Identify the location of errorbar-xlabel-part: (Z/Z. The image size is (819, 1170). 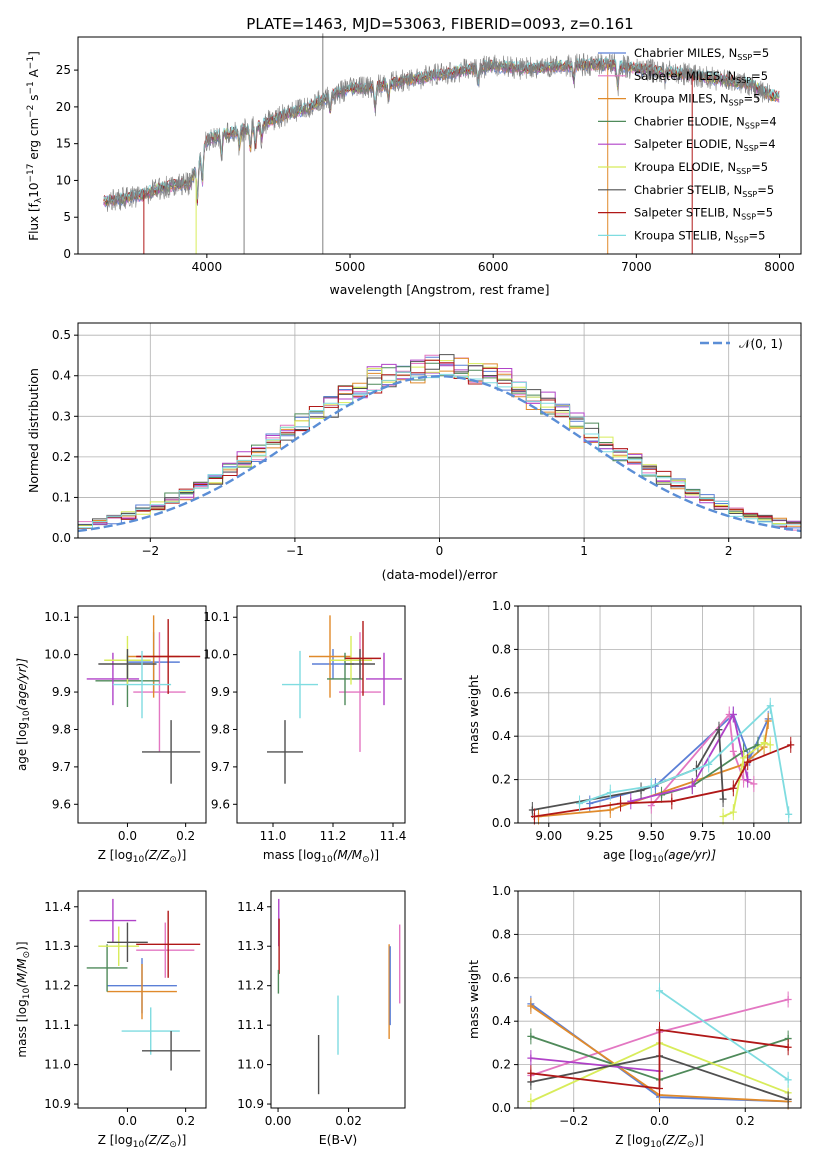
(157, 855).